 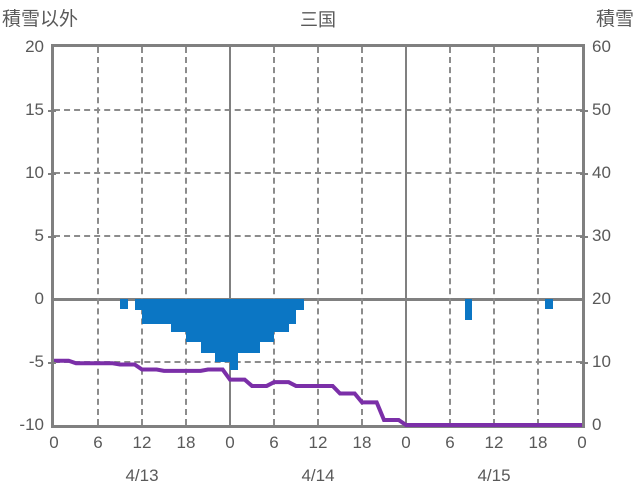 I want to click on y-axis-right-tick-label: 30, so click(x=601, y=235).